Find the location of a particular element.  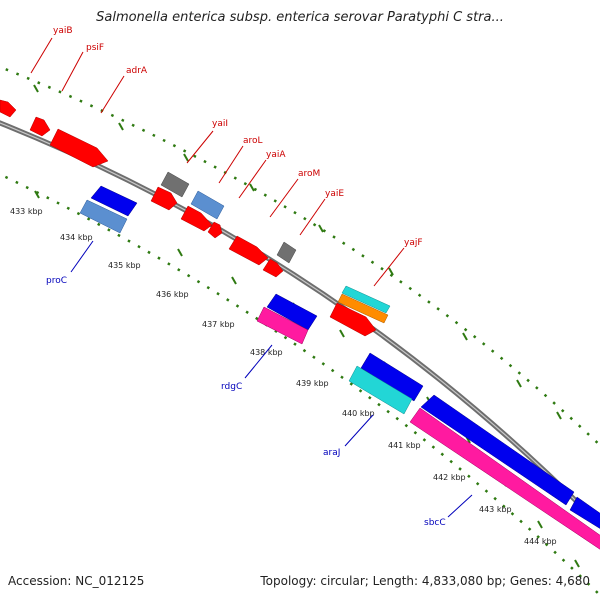

gene-label-yaiB: yaiB is located at coordinates (63, 31).